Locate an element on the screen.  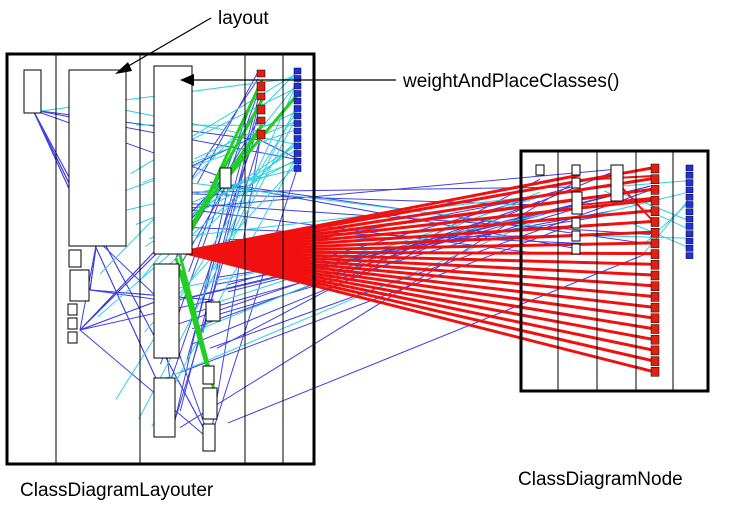
class-diagram-node-box is located at coordinates (614, 271).